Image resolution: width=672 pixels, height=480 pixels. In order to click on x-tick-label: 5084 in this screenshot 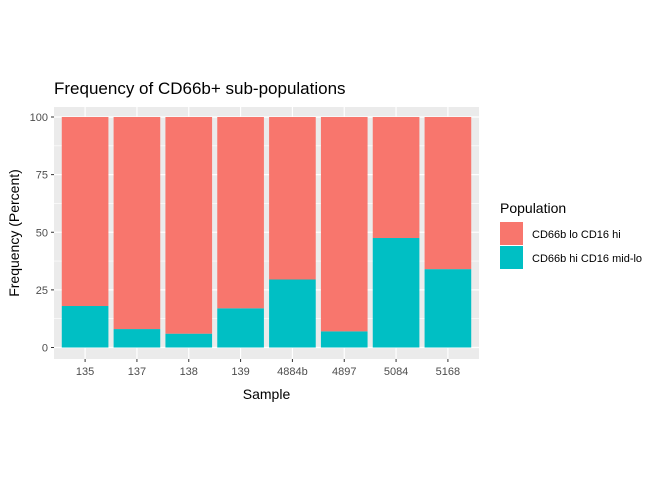, I will do `click(396, 372)`.